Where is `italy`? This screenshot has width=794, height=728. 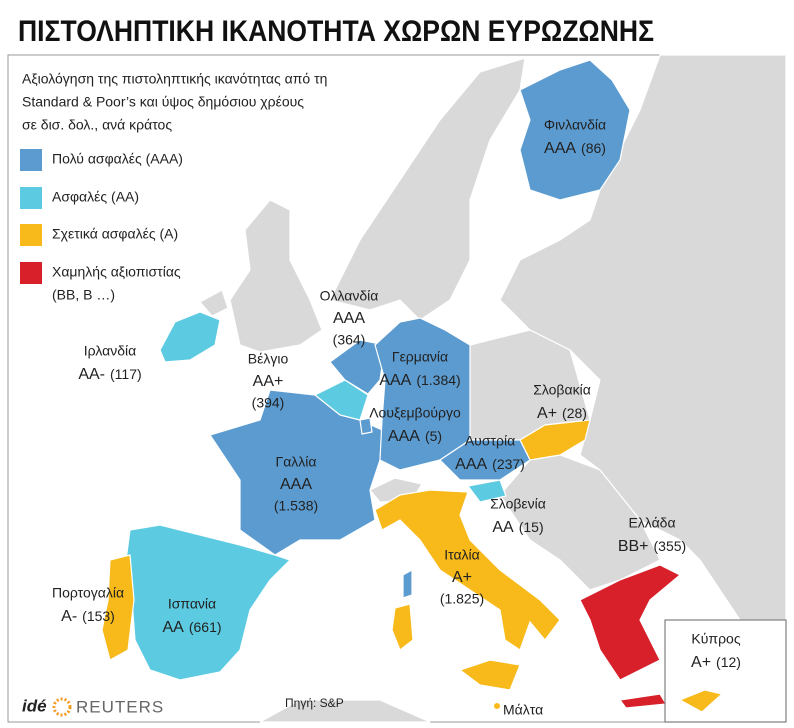 italy is located at coordinates (467, 570).